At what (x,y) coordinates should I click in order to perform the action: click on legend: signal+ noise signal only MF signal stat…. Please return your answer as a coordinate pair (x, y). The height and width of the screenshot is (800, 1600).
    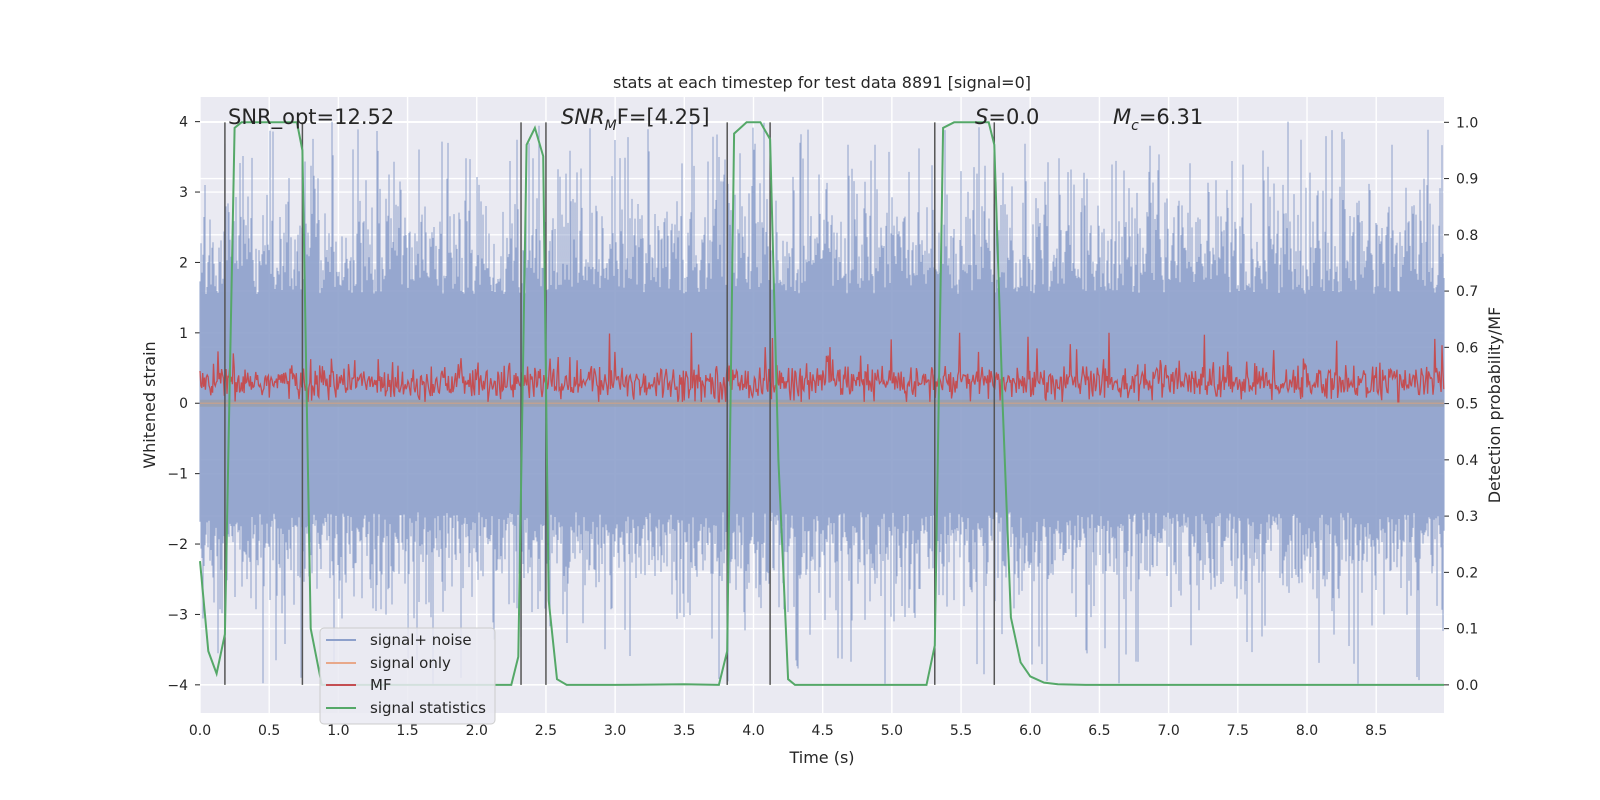
    Looking at the image, I should click on (407, 676).